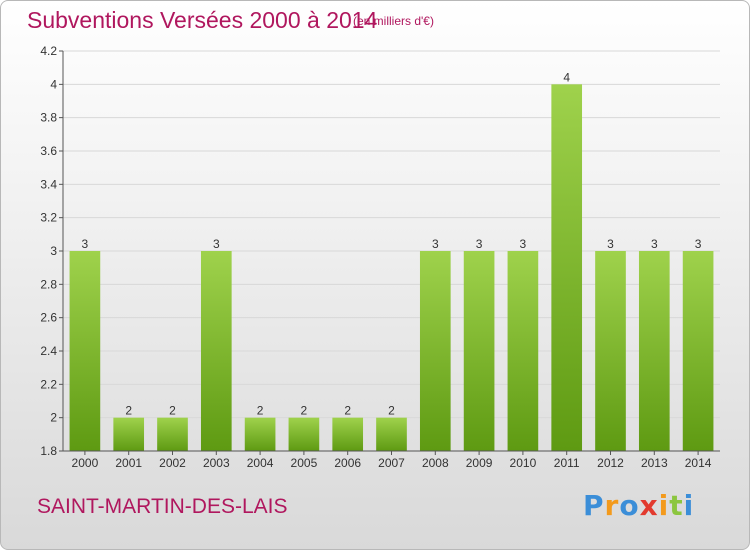 The height and width of the screenshot is (550, 750). I want to click on x-tick-label: 2006, so click(347, 463).